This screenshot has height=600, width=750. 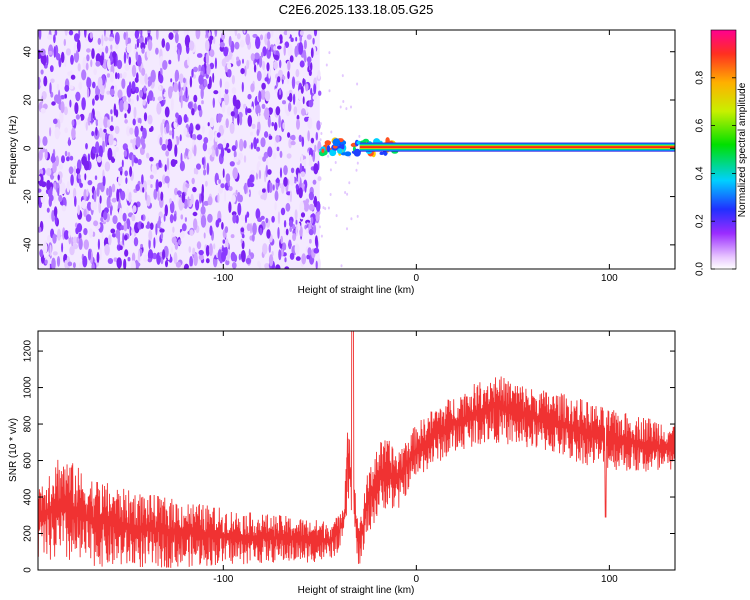 I want to click on colorbar-gradient, so click(x=723, y=149).